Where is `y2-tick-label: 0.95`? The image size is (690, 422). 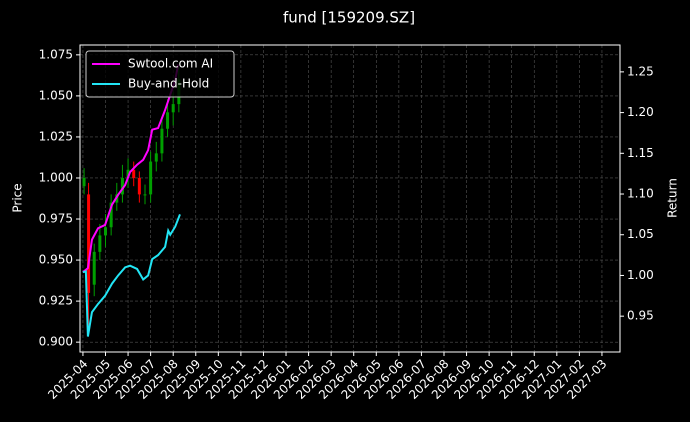 y2-tick-label: 0.95 is located at coordinates (640, 316).